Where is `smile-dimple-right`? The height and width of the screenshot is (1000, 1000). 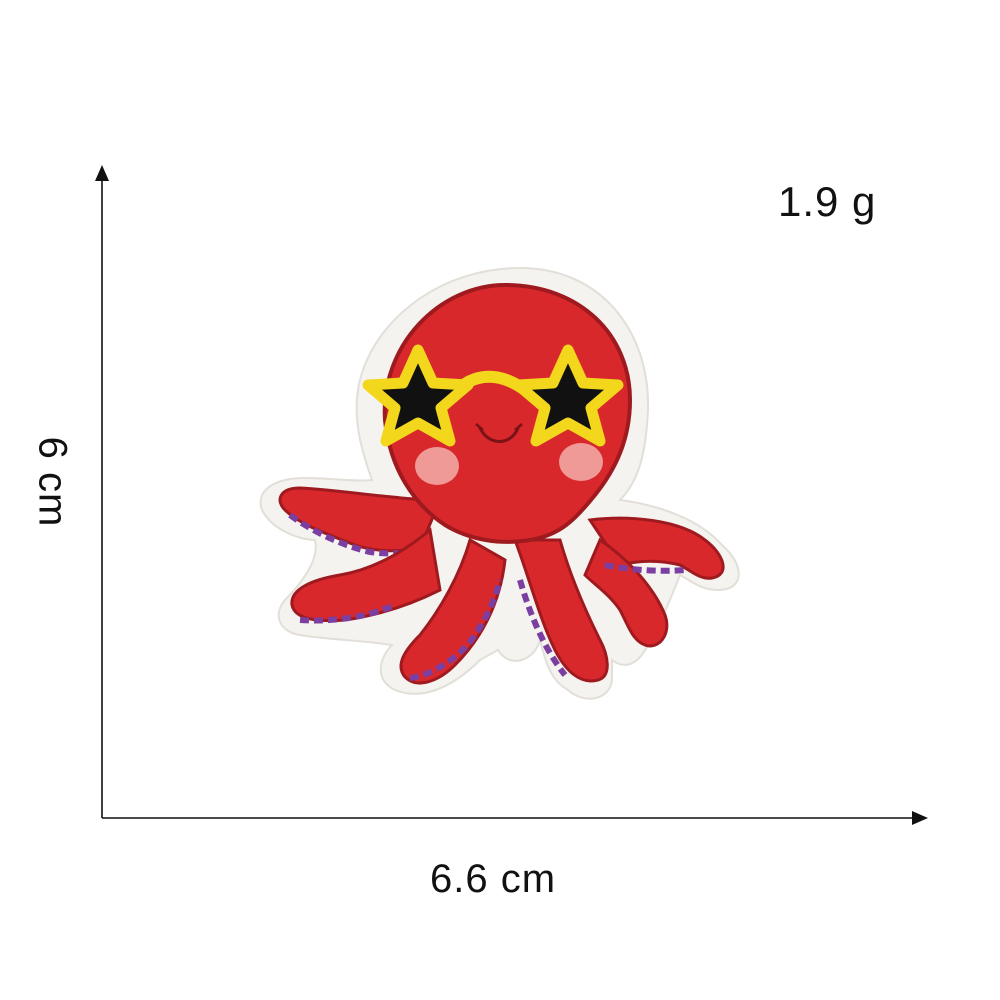 smile-dimple-right is located at coordinates (518, 427).